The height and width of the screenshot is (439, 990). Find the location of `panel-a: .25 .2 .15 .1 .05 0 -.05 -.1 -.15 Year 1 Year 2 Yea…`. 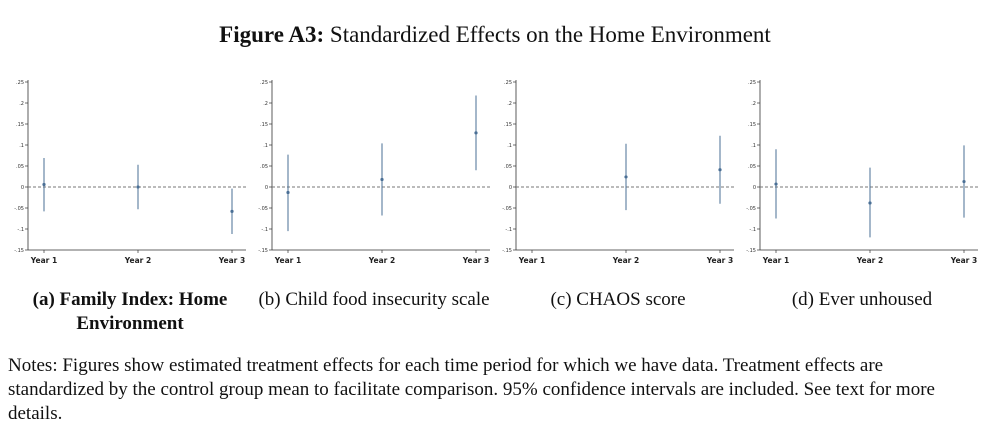

panel-a: .25 .2 .15 .1 .05 0 -.05 -.1 -.15 Year 1 Year 2 Yea… is located at coordinates (128, 175).